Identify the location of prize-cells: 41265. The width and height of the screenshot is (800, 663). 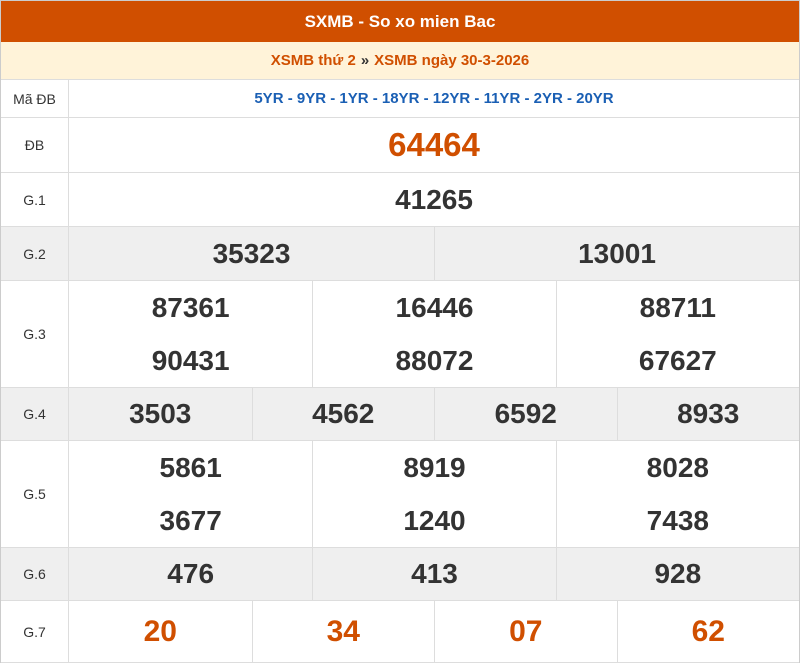
(434, 199).